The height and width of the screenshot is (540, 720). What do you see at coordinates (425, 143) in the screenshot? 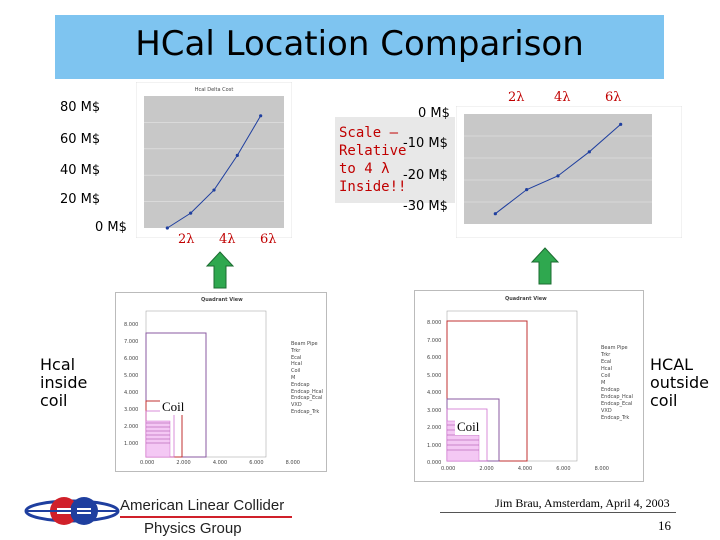
I see `y-tick-label: -10 M$` at bounding box center [425, 143].